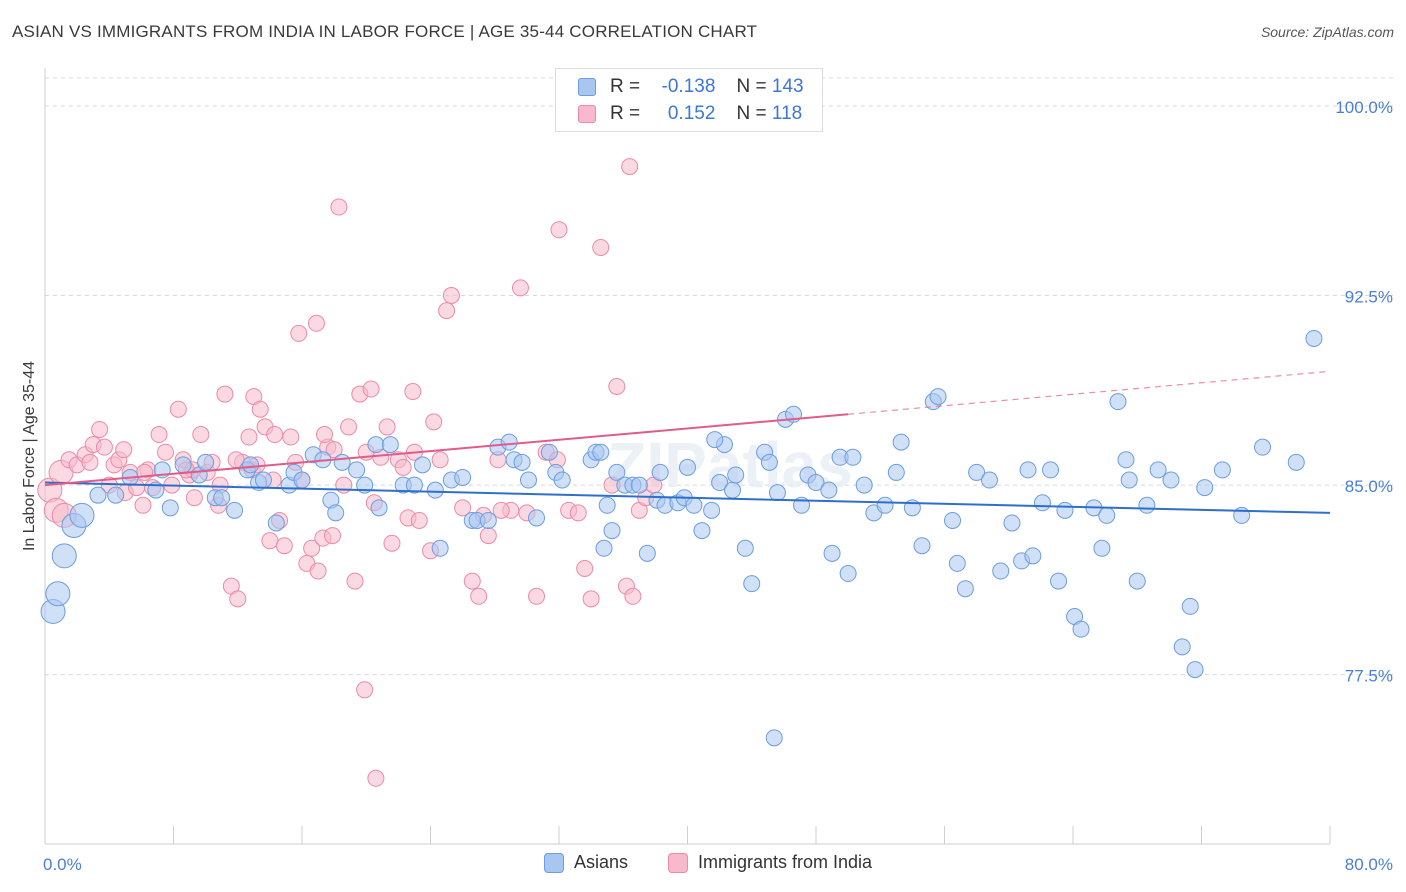  I want to click on stats-row-india: R = 0.152 N = 118, so click(690, 114).